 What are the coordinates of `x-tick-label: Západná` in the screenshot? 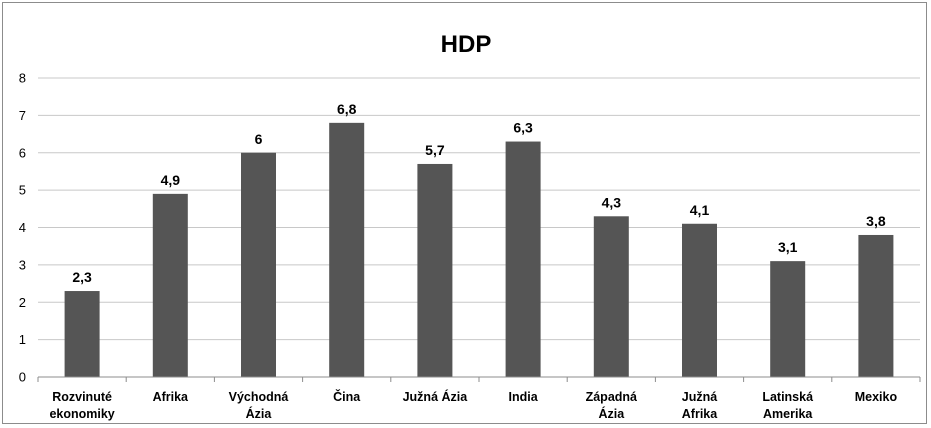 It's located at (611, 397).